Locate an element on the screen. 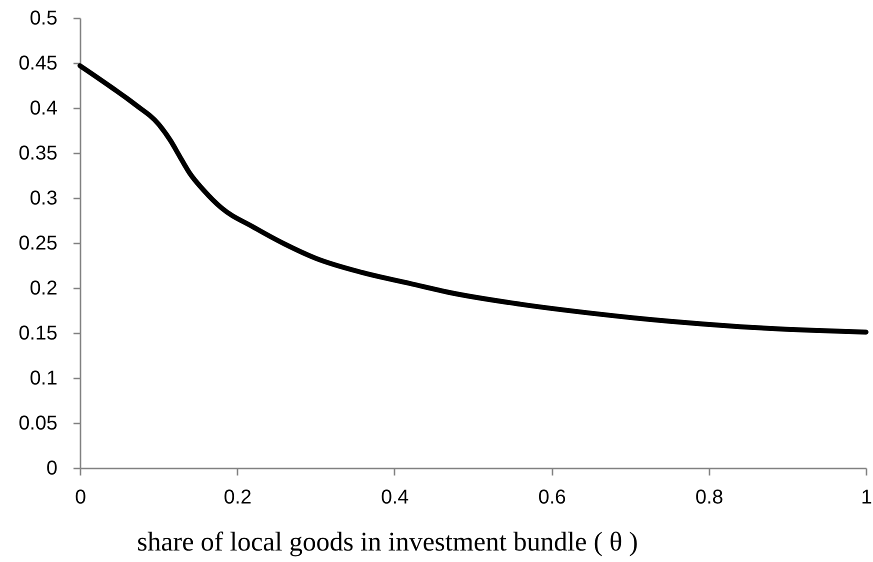  x-tick-label: 0.2 is located at coordinates (238, 497).